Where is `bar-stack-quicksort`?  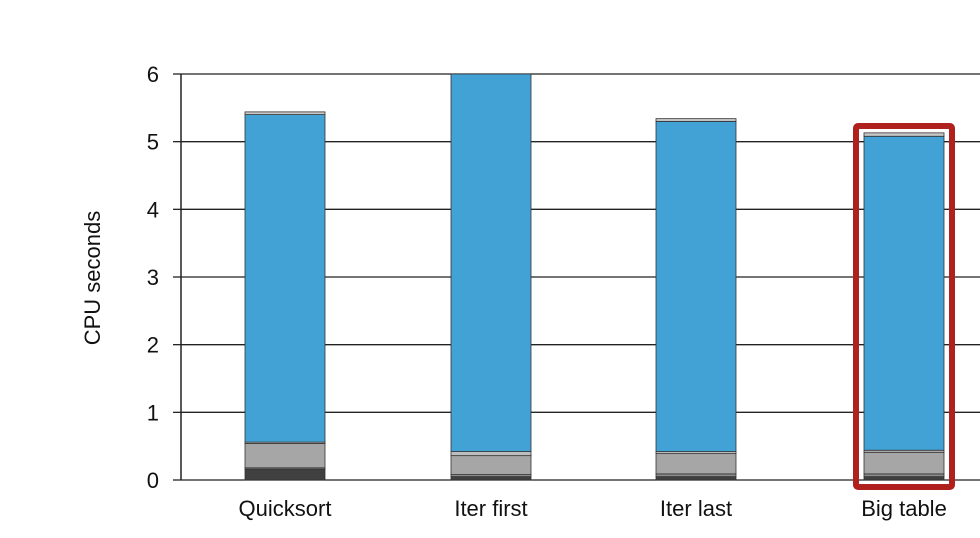
bar-stack-quicksort is located at coordinates (285, 296).